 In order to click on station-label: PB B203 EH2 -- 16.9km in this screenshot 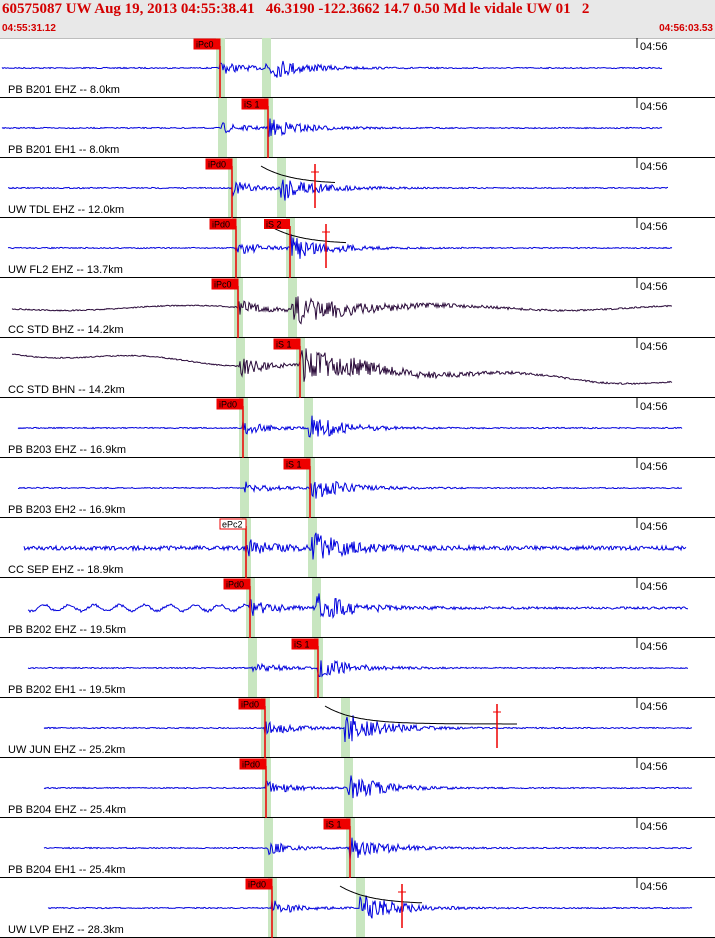, I will do `click(66, 510)`.